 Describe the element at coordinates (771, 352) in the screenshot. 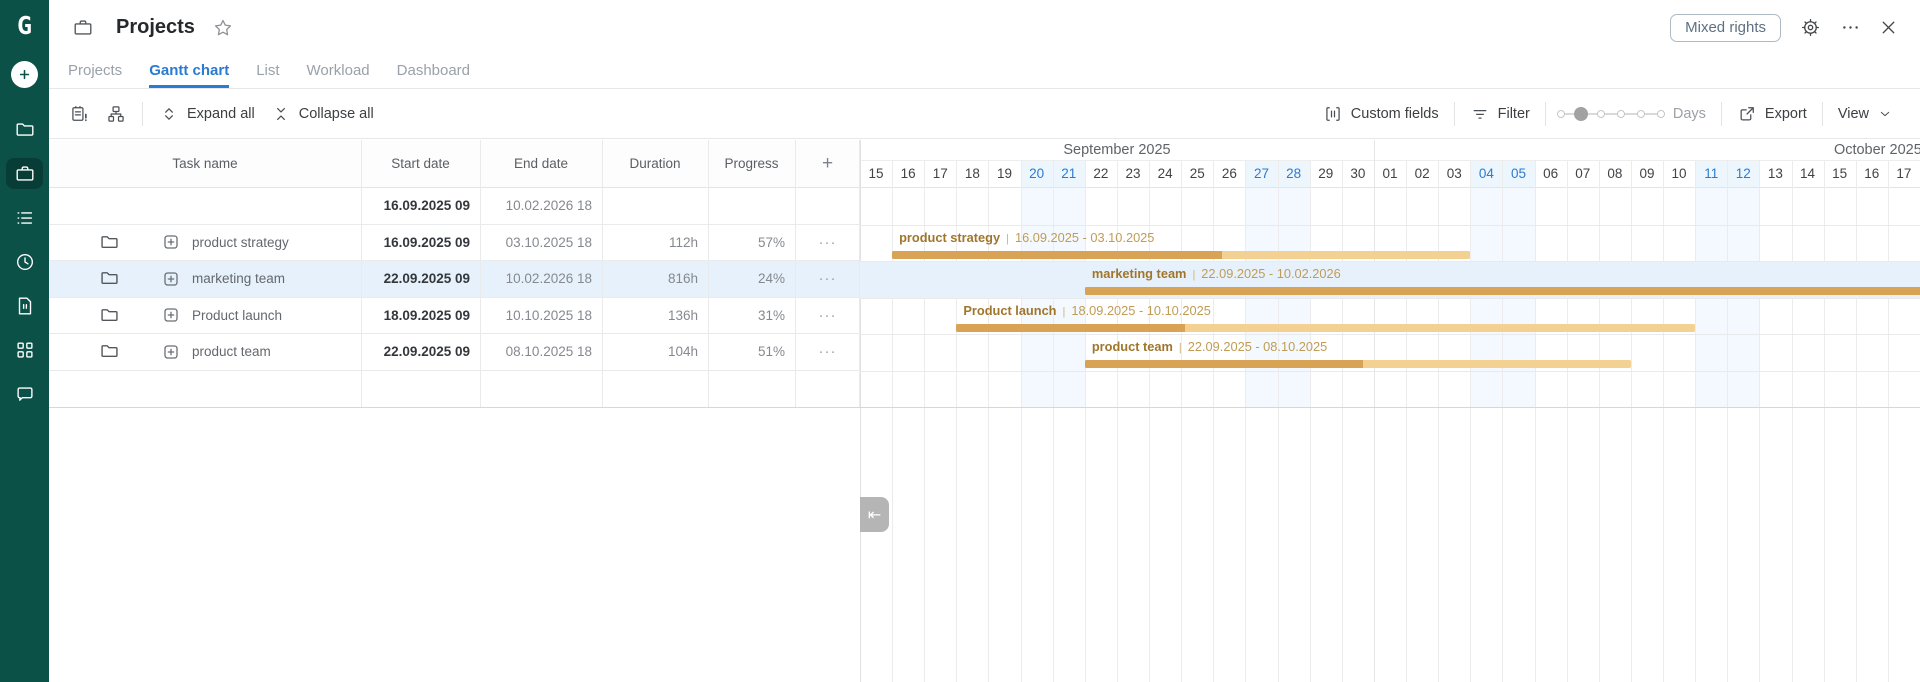

I see `cell-progress: 51%` at that location.